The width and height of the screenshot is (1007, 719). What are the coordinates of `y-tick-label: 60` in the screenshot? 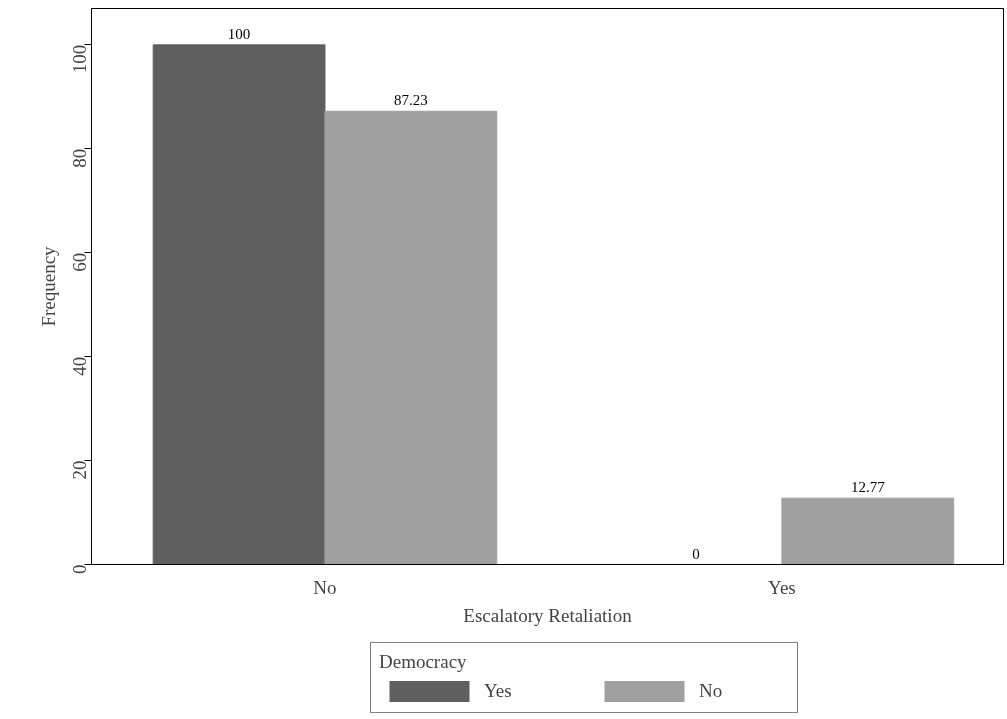 It's located at (79, 262).